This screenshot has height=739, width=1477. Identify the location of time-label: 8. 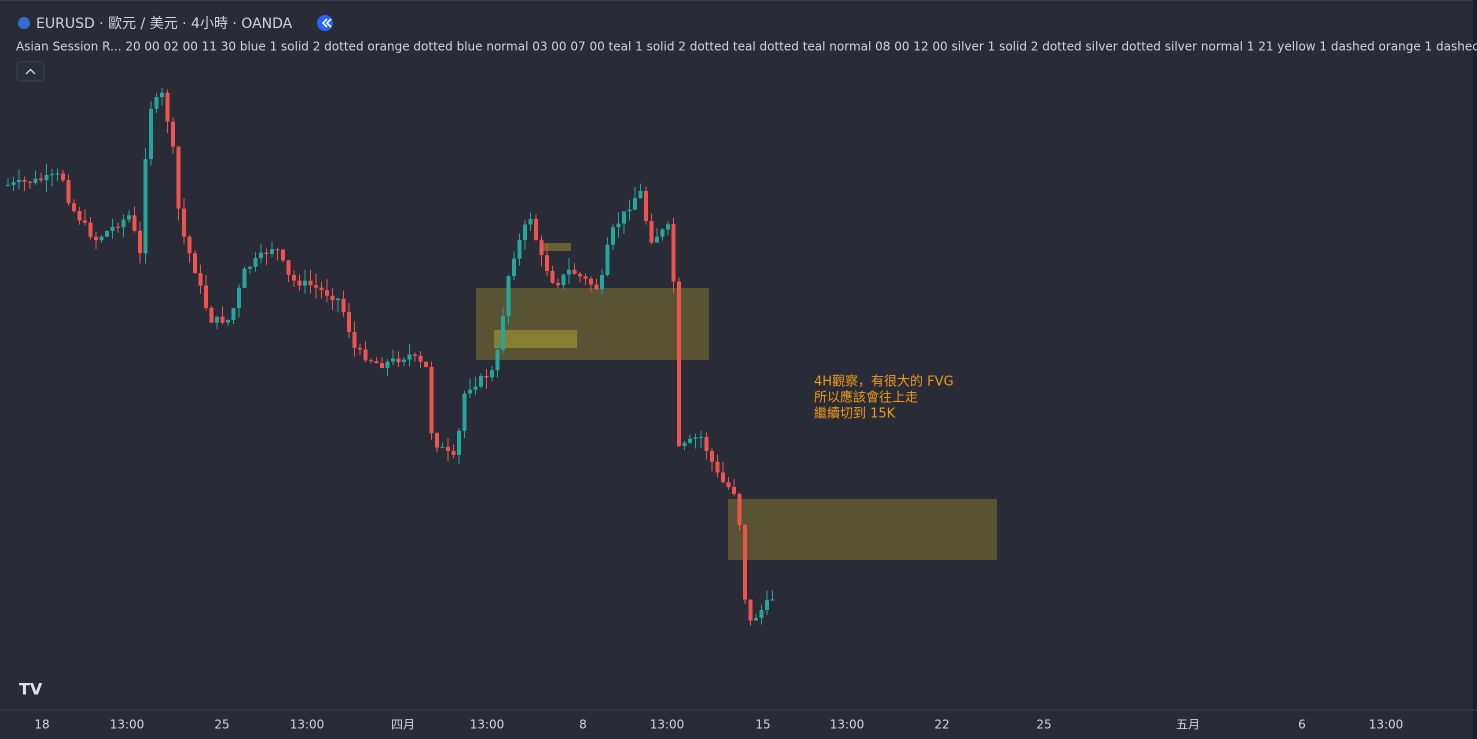
(583, 725).